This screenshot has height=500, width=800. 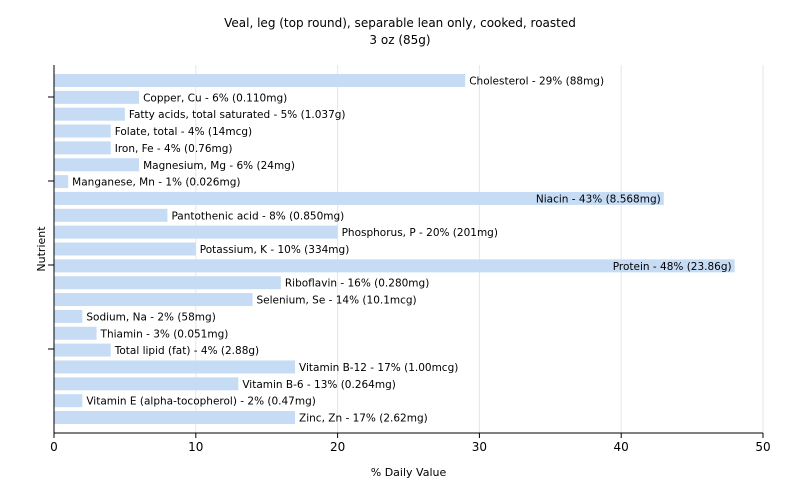 What do you see at coordinates (337, 447) in the screenshot?
I see `x-tick-label: 20` at bounding box center [337, 447].